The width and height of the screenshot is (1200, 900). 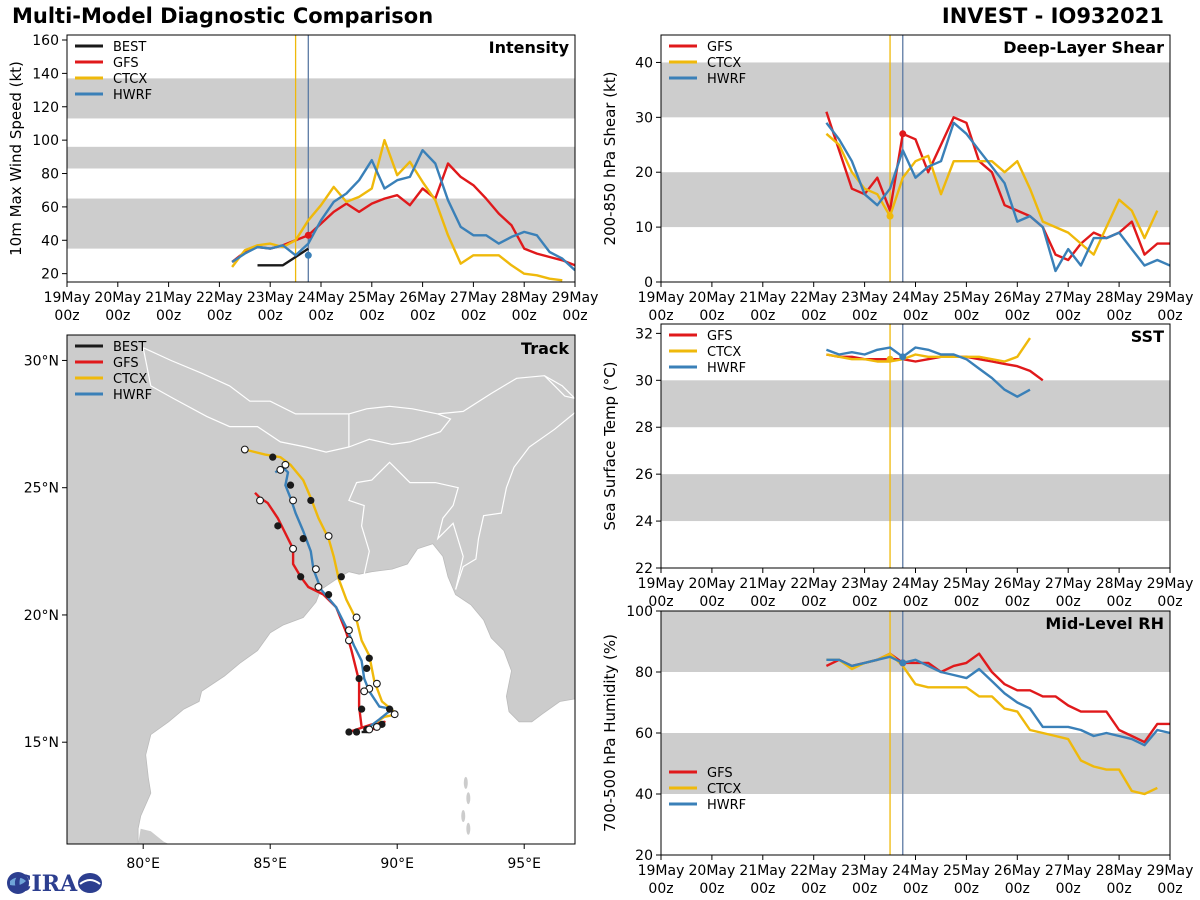 What do you see at coordinates (126, 363) in the screenshot?
I see `track-legend-label-gfs: GFS` at bounding box center [126, 363].